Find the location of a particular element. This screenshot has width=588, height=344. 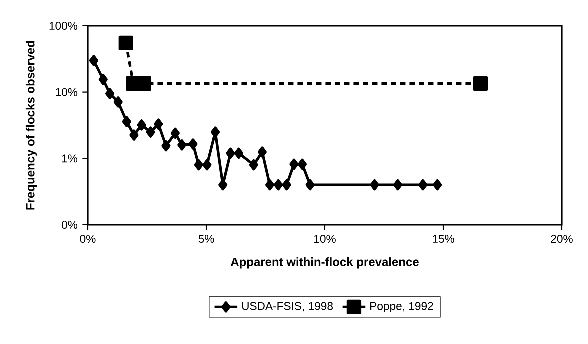

x-tick-label: 10% is located at coordinates (325, 239).